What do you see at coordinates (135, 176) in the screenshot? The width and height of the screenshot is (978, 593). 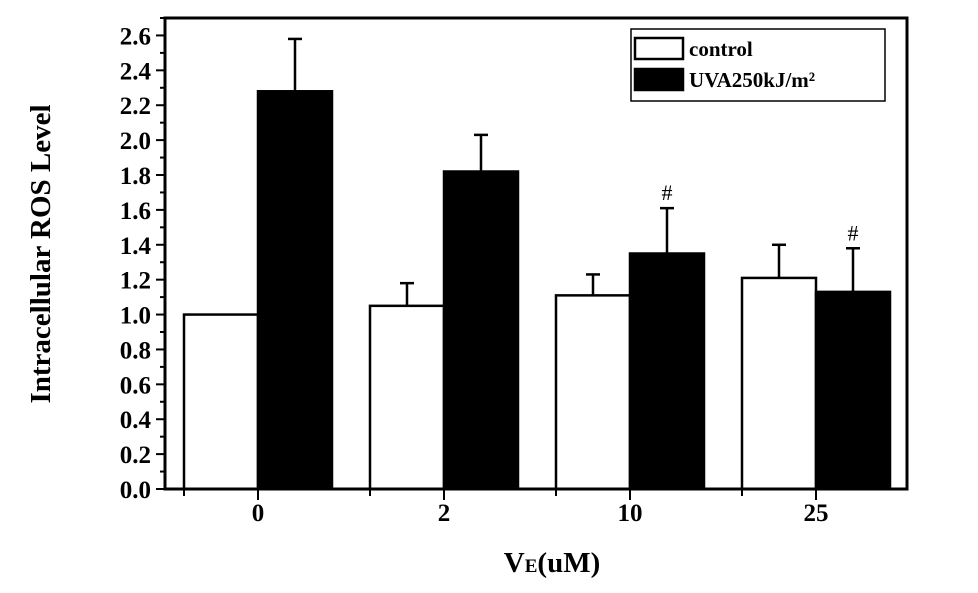 I see `y-tick-label: 1.8` at bounding box center [135, 176].